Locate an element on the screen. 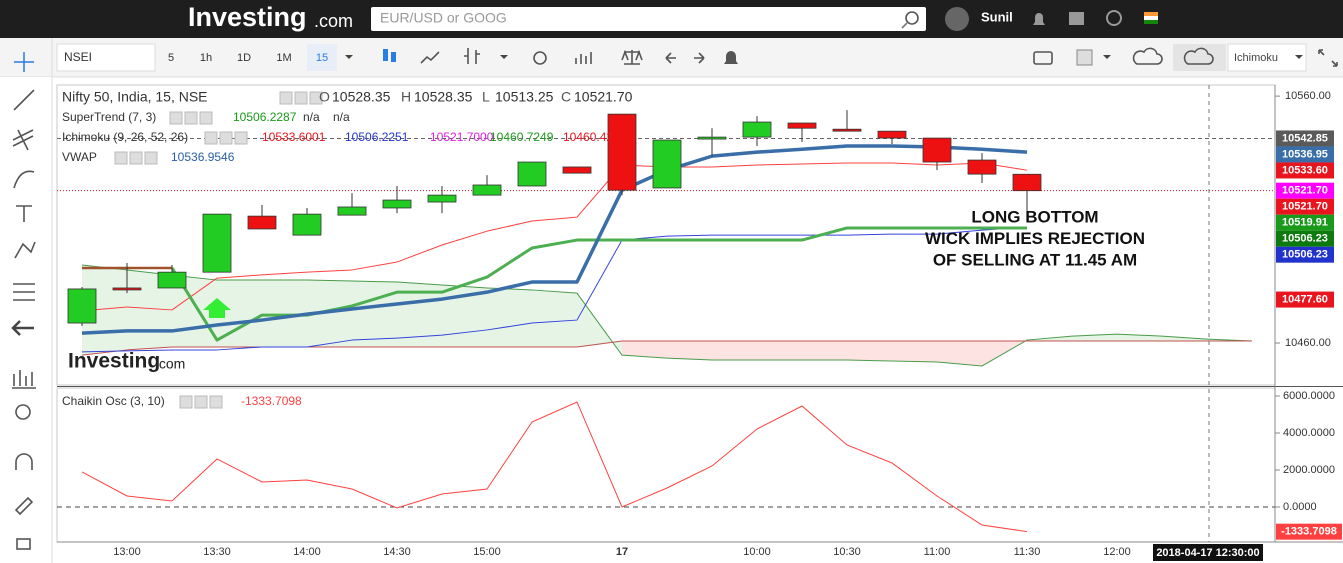 Image resolution: width=1343 pixels, height=563 pixels. osc-value-tag-label: -1333.7098 is located at coordinates (1309, 532).